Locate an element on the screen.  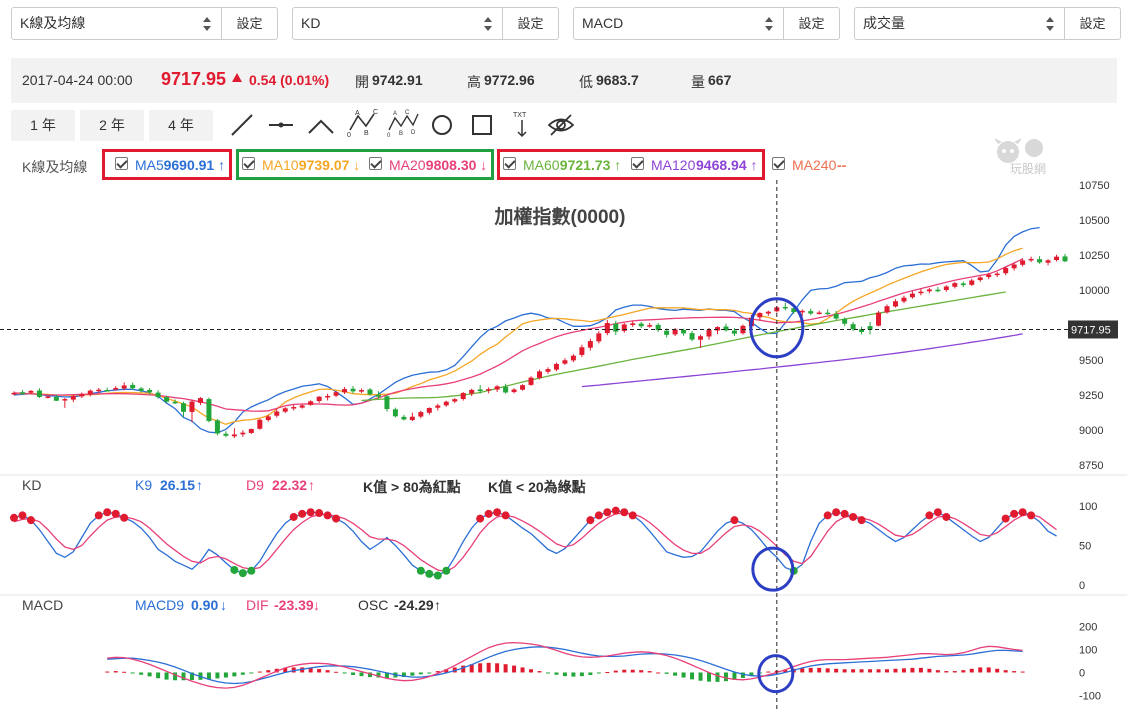
ma-checkbox-ma5 is located at coordinates (121, 163).